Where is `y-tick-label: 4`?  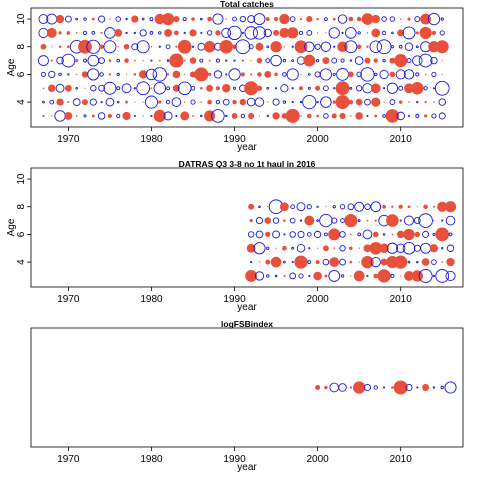 y-tick-label: 4 is located at coordinates (21, 102).